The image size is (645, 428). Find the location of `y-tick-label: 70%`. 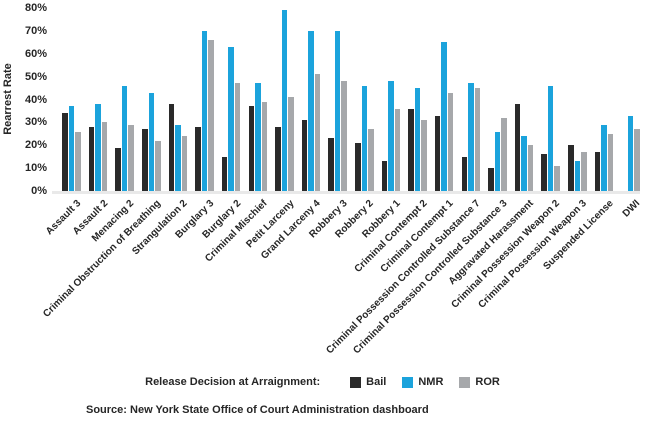

y-tick-label: 70% is located at coordinates (35, 30).